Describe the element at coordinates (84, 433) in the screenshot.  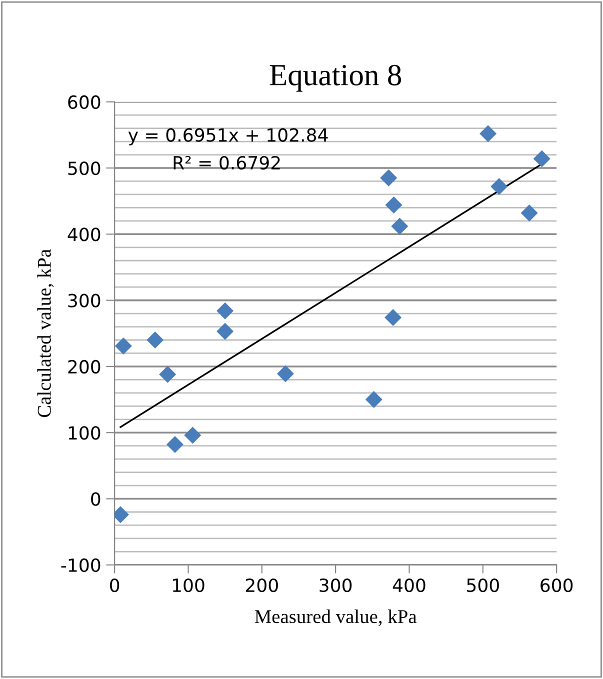
I see `y-tick-label: 100` at that location.